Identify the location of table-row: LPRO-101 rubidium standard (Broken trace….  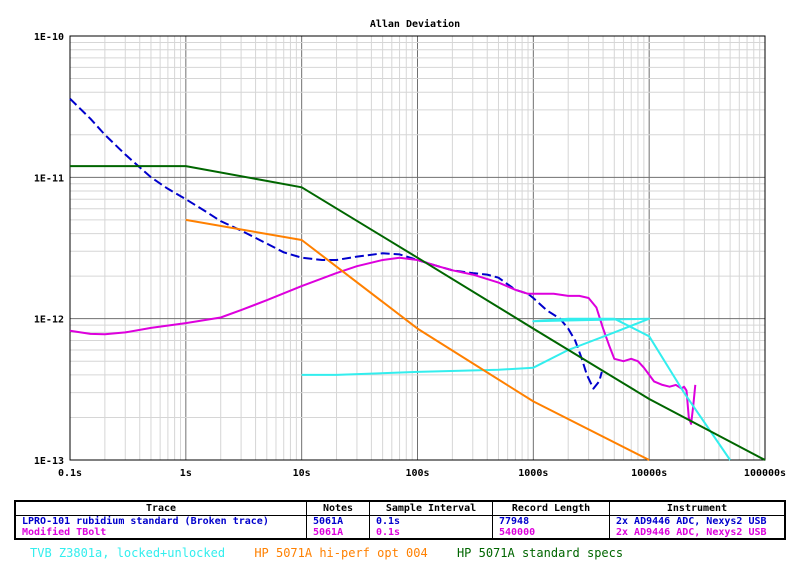
(400, 521).